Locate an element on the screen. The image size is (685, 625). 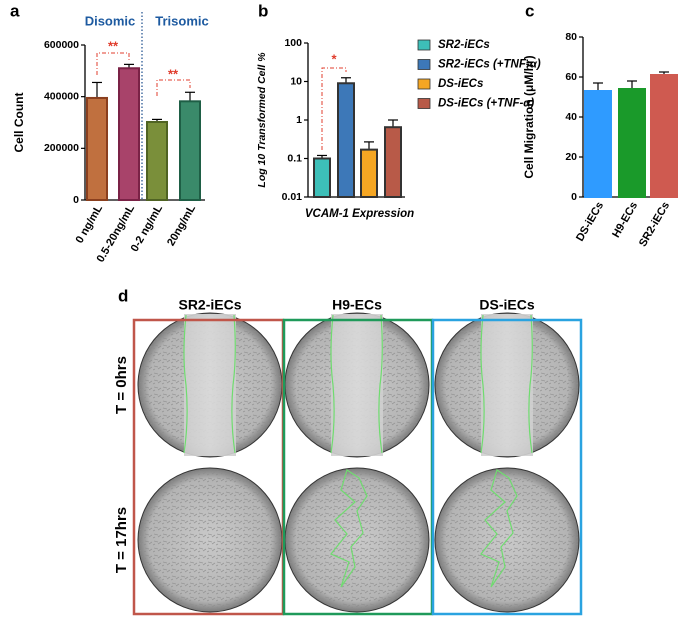
y-tick-label: 400000 is located at coordinates (61, 96).